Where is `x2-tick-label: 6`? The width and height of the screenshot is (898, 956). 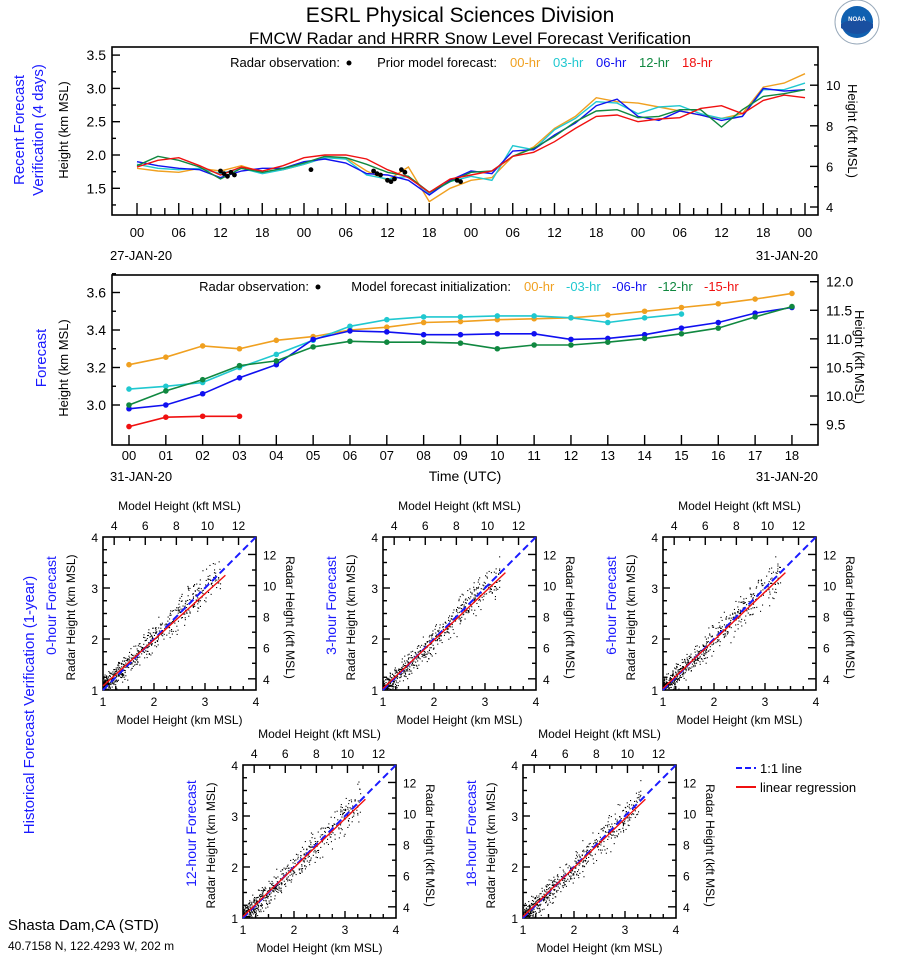 x2-tick-label: 6 is located at coordinates (145, 526).